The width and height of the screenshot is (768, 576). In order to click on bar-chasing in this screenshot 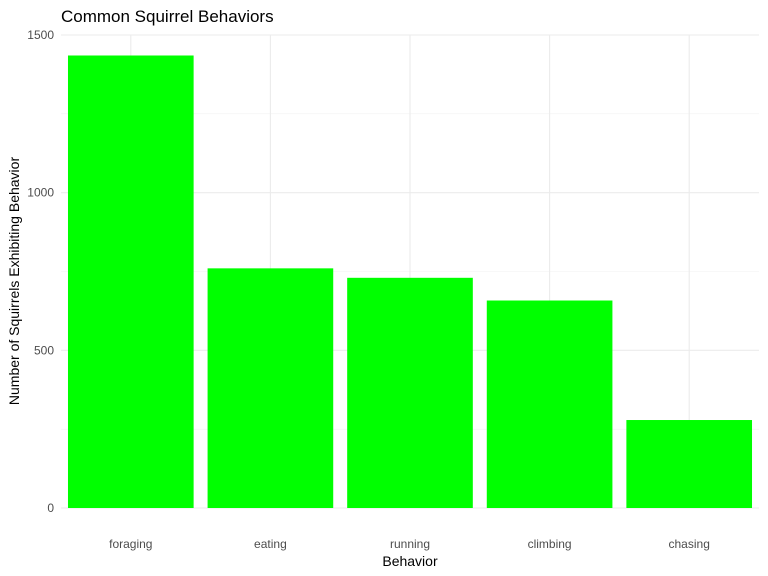, I will do `click(689, 464)`.